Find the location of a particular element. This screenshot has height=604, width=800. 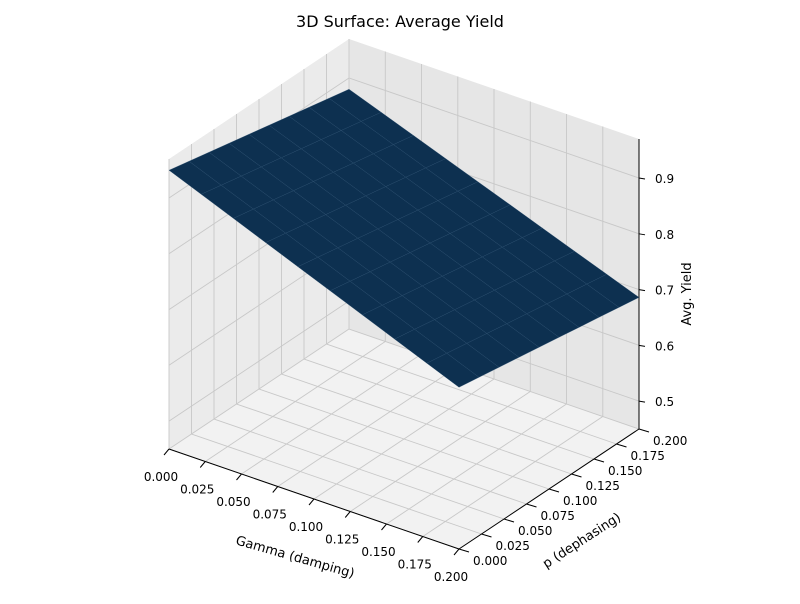

y-tick-label: 0.000 is located at coordinates (490, 561).